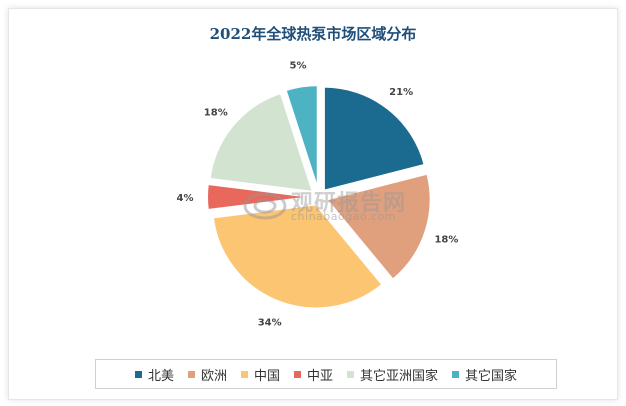 The width and height of the screenshot is (626, 406). What do you see at coordinates (270, 323) in the screenshot?
I see `pie-data-label-2: 34%` at bounding box center [270, 323].